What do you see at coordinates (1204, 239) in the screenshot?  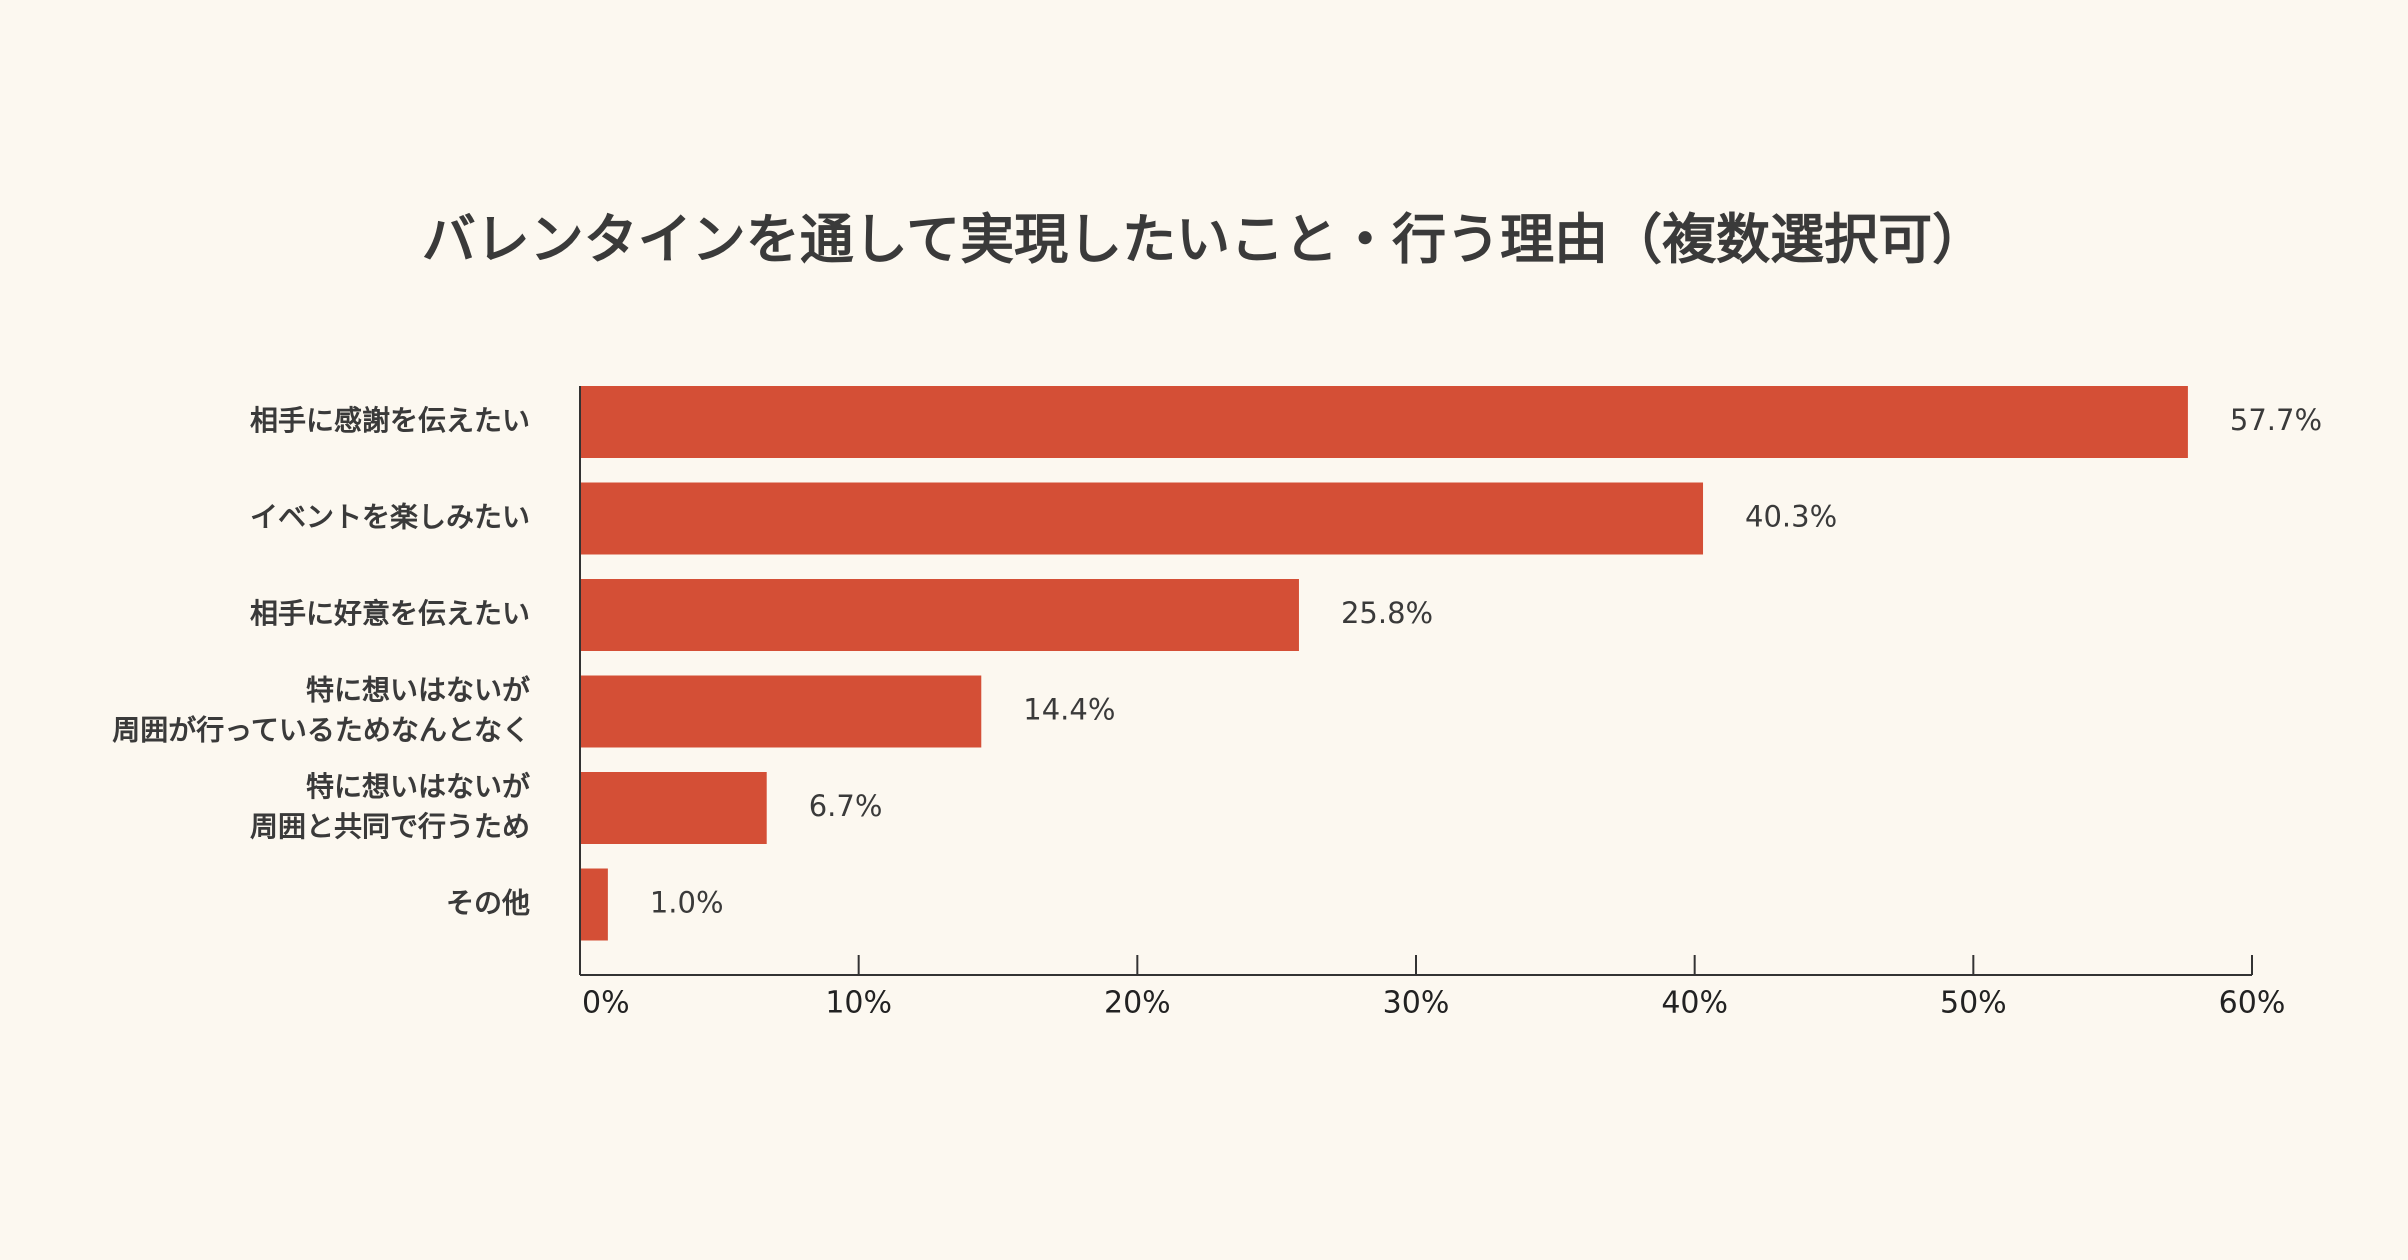 I see `chart-title: バレンタインを通して実現したいこと・行う理由（複数選択可）` at bounding box center [1204, 239].